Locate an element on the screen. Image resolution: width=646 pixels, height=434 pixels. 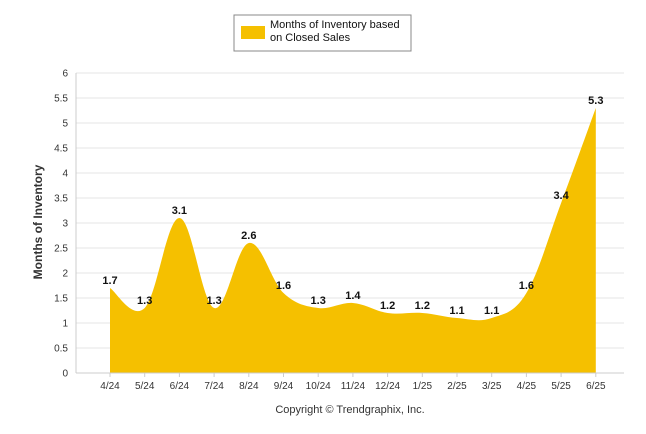
data-label: 3.4 is located at coordinates (561, 196).